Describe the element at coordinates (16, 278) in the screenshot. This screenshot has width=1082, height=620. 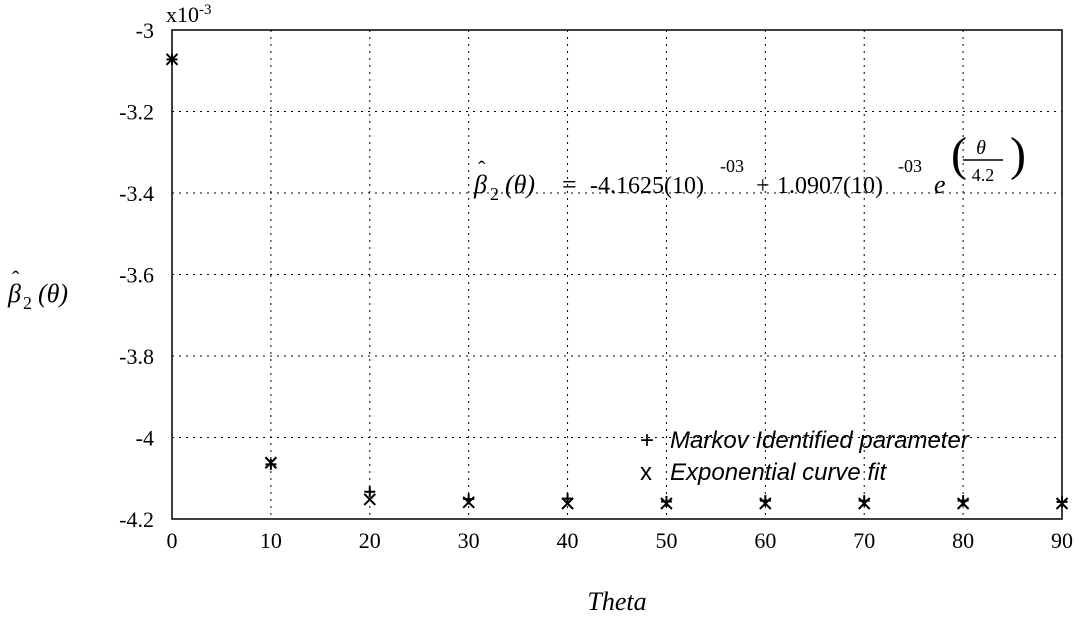
I see `y-axis-label-hat: ˆ` at that location.